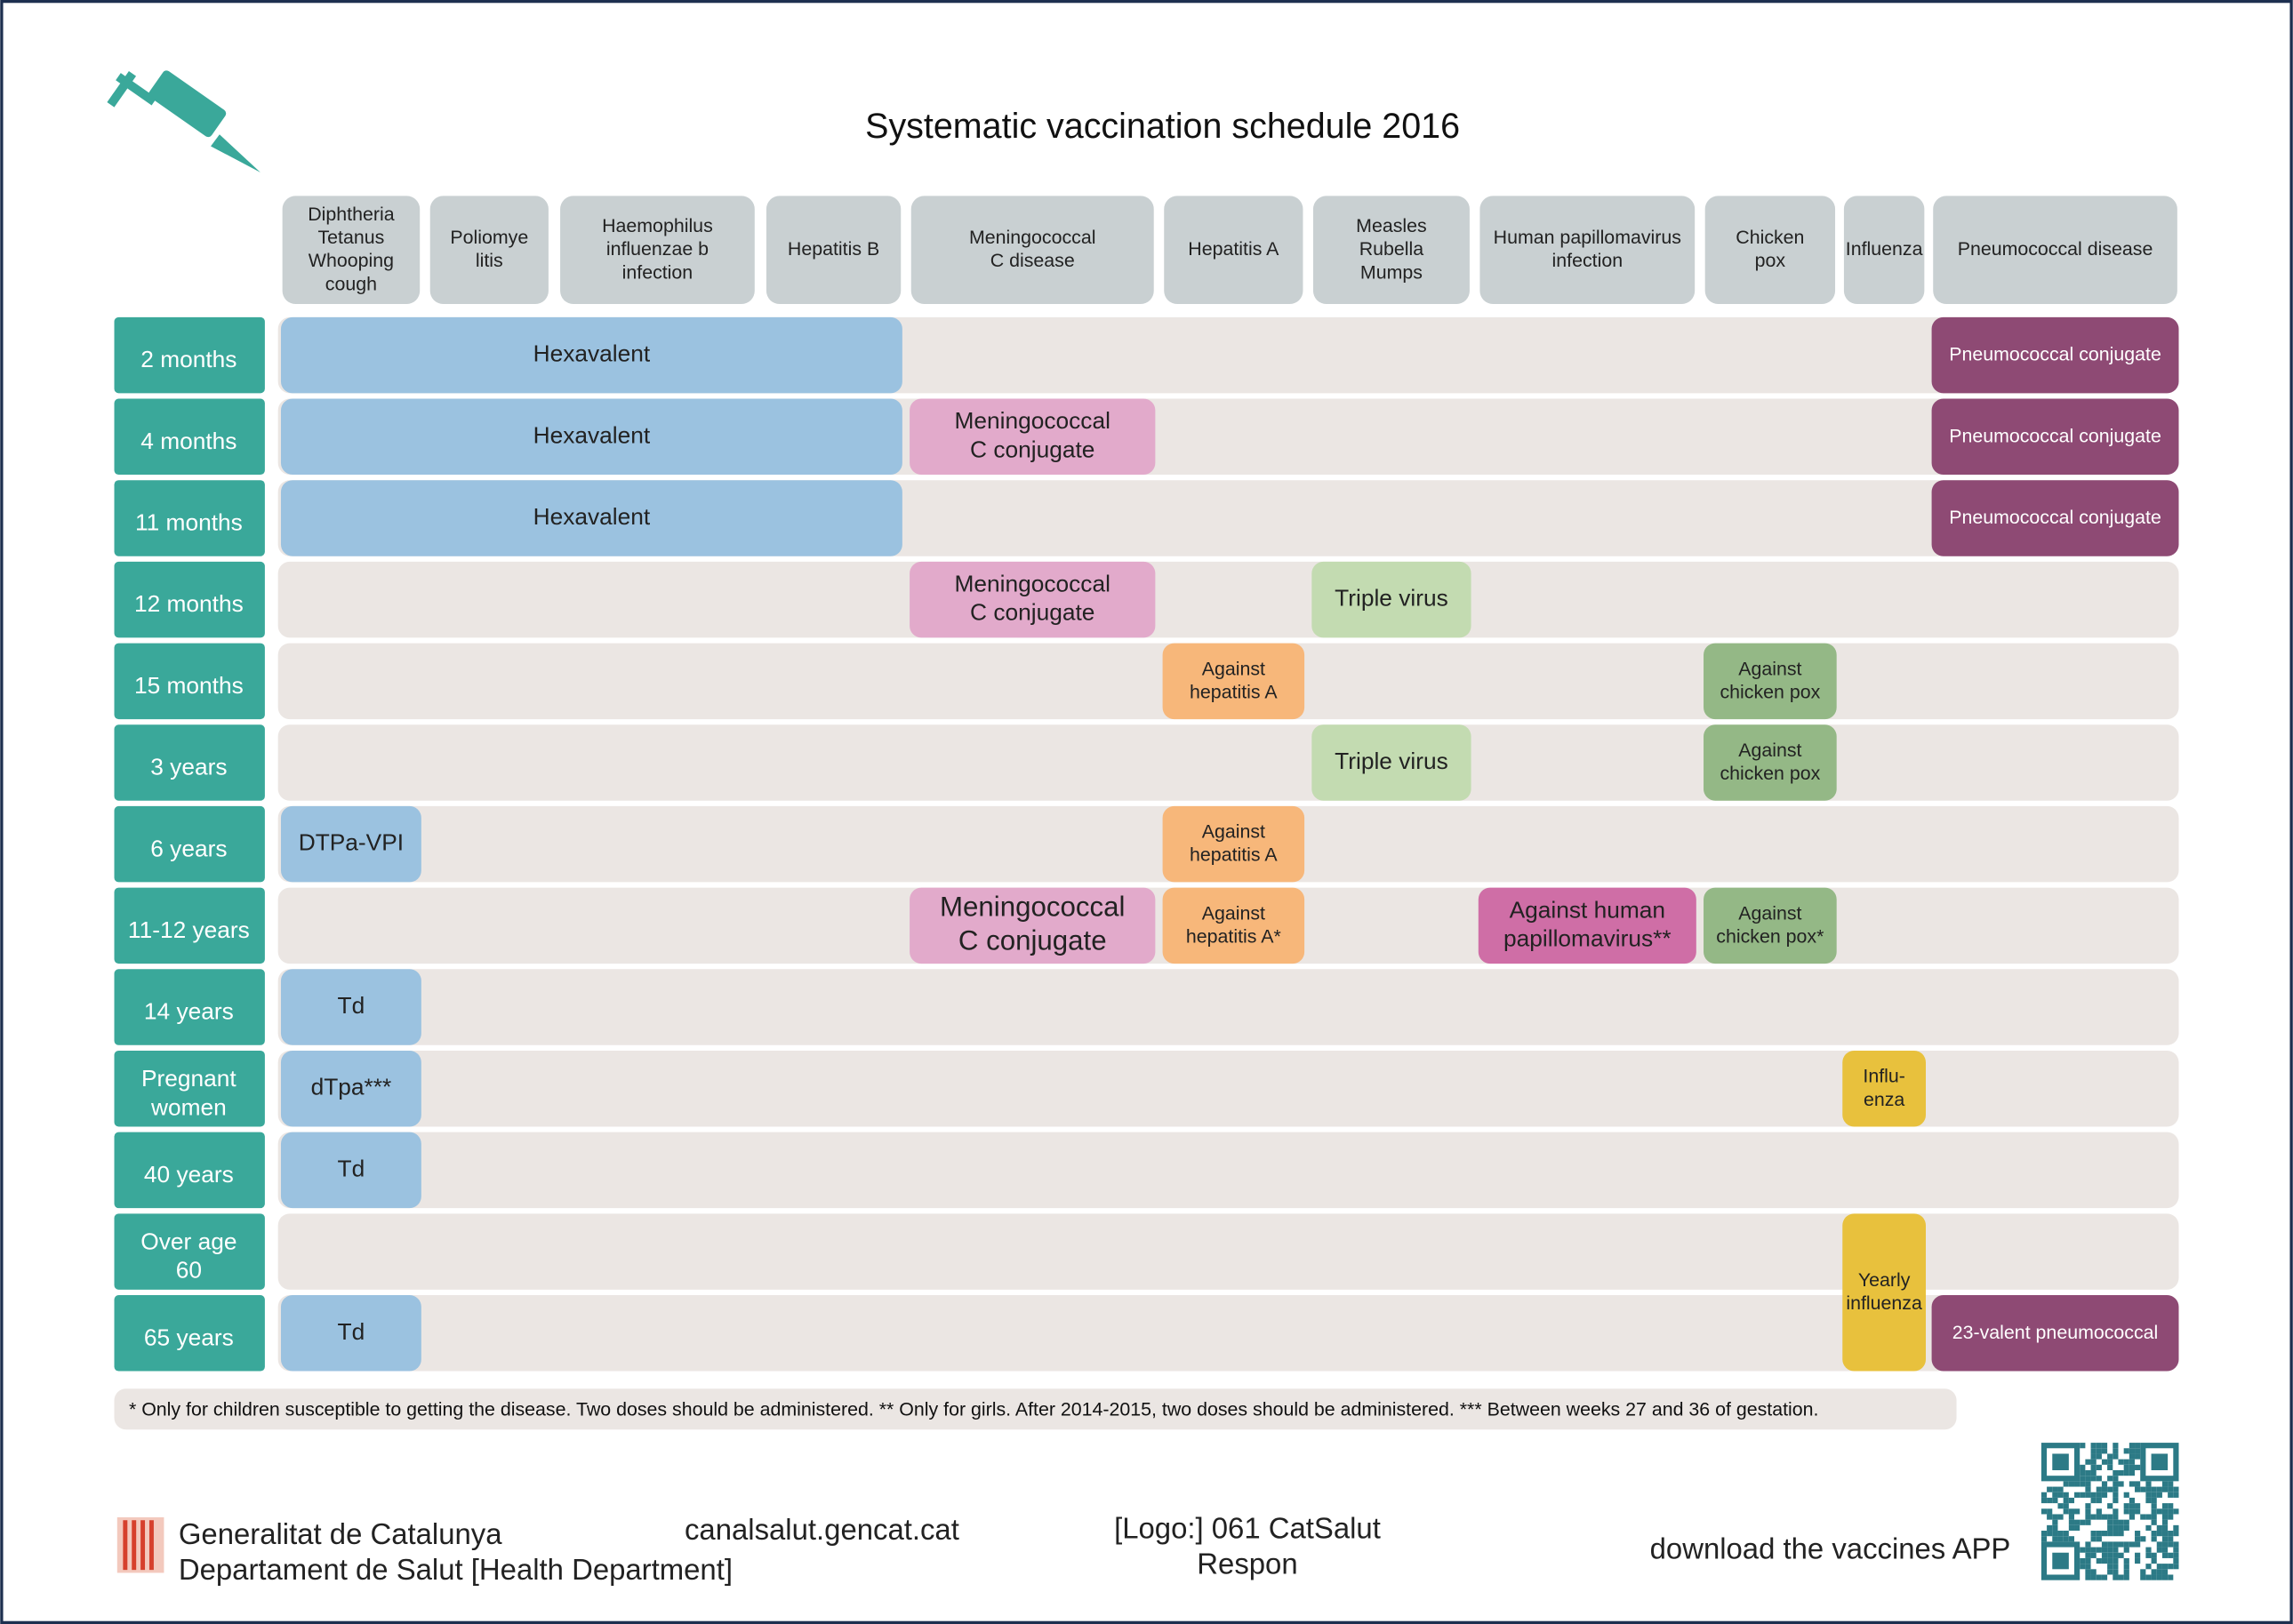 The width and height of the screenshot is (2293, 1624). What do you see at coordinates (351, 237) in the screenshot?
I see `column-header-text-line: Tetanus` at bounding box center [351, 237].